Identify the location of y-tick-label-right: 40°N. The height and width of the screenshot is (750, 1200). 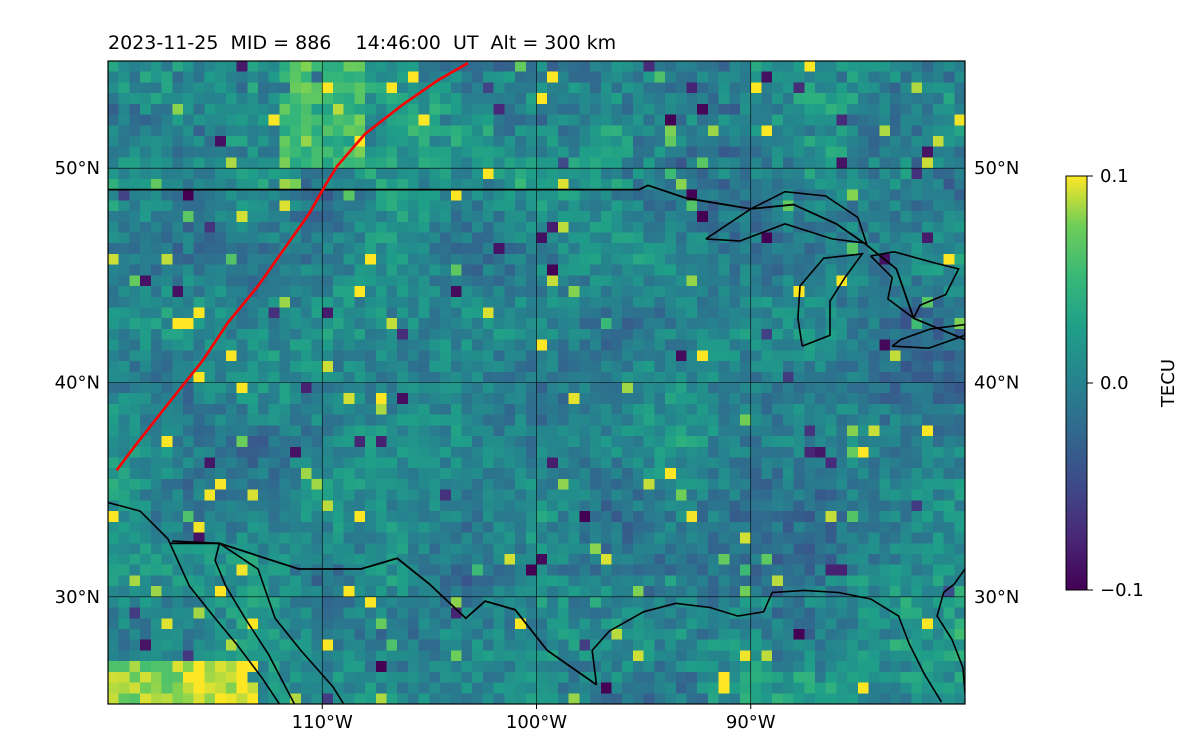
(996, 383).